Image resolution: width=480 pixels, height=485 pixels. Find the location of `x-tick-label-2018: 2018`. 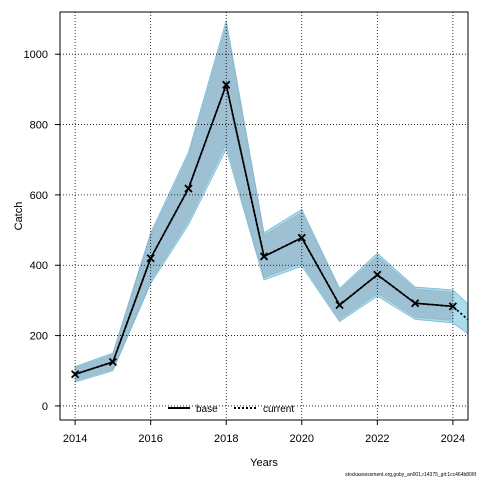

x-tick-label-2018: 2018 is located at coordinates (226, 439).